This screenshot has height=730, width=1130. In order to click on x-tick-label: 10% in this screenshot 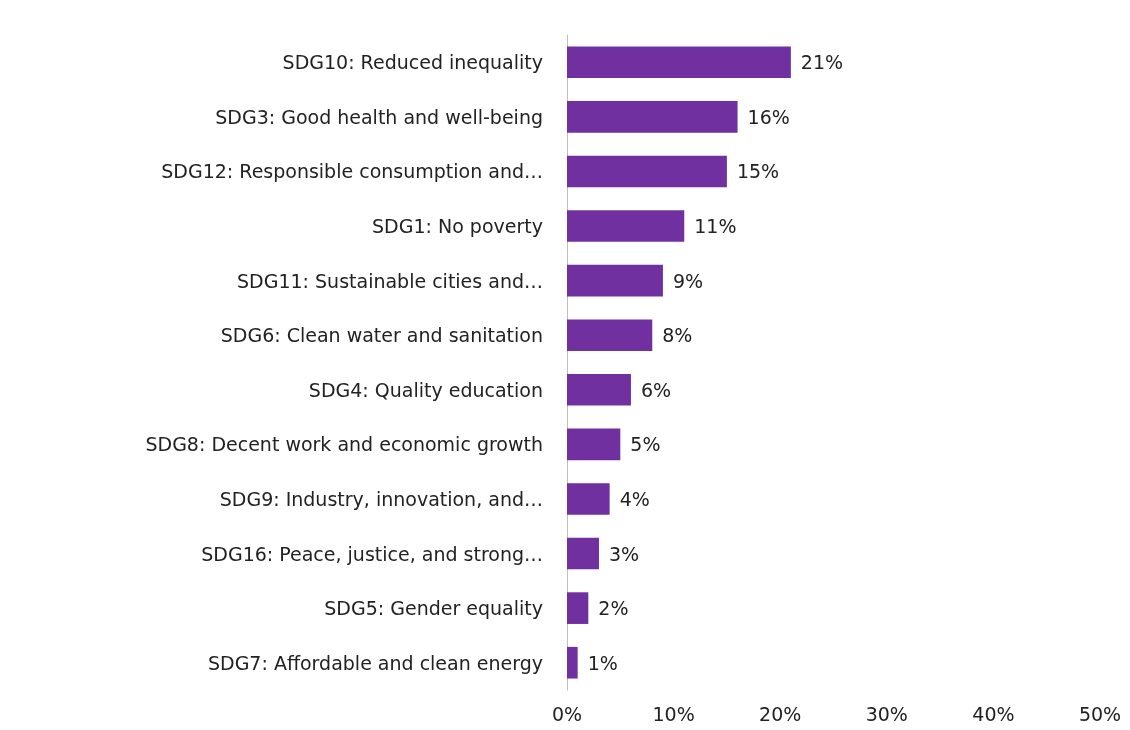, I will do `click(673, 713)`.